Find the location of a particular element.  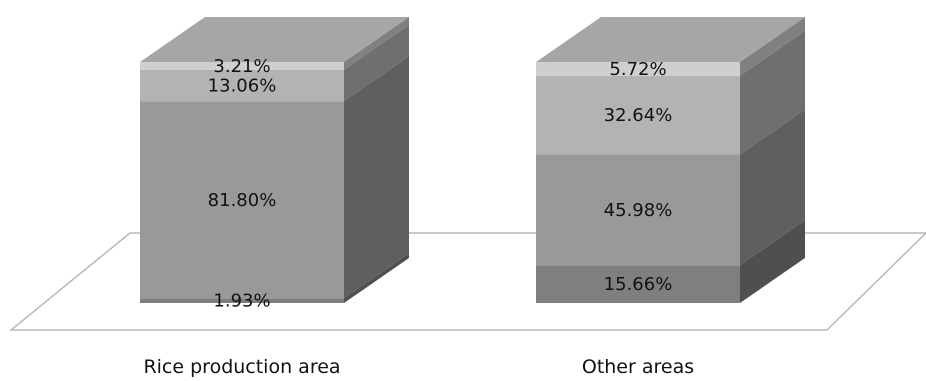

data-label-2-3: 32.64% is located at coordinates (638, 115).